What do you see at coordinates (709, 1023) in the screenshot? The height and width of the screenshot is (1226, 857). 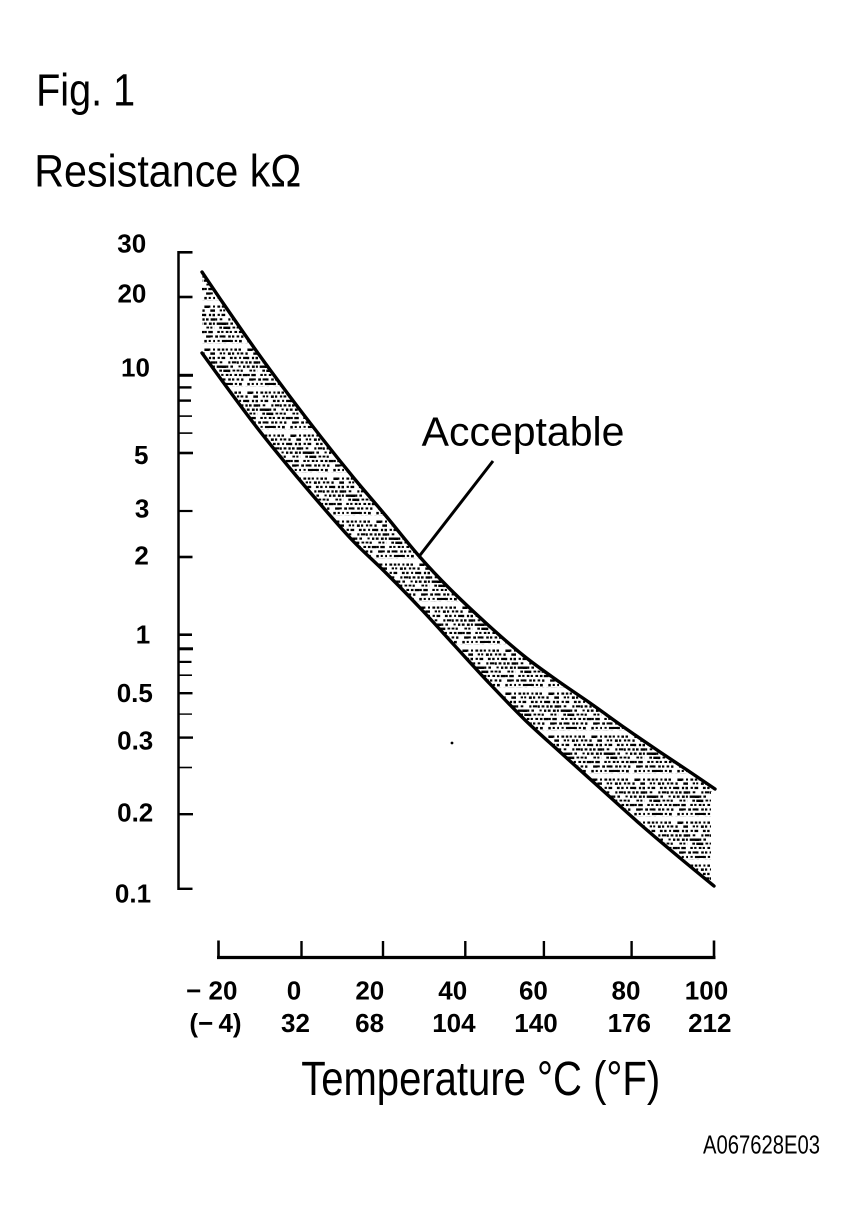 I see `svg-text: 212` at bounding box center [709, 1023].